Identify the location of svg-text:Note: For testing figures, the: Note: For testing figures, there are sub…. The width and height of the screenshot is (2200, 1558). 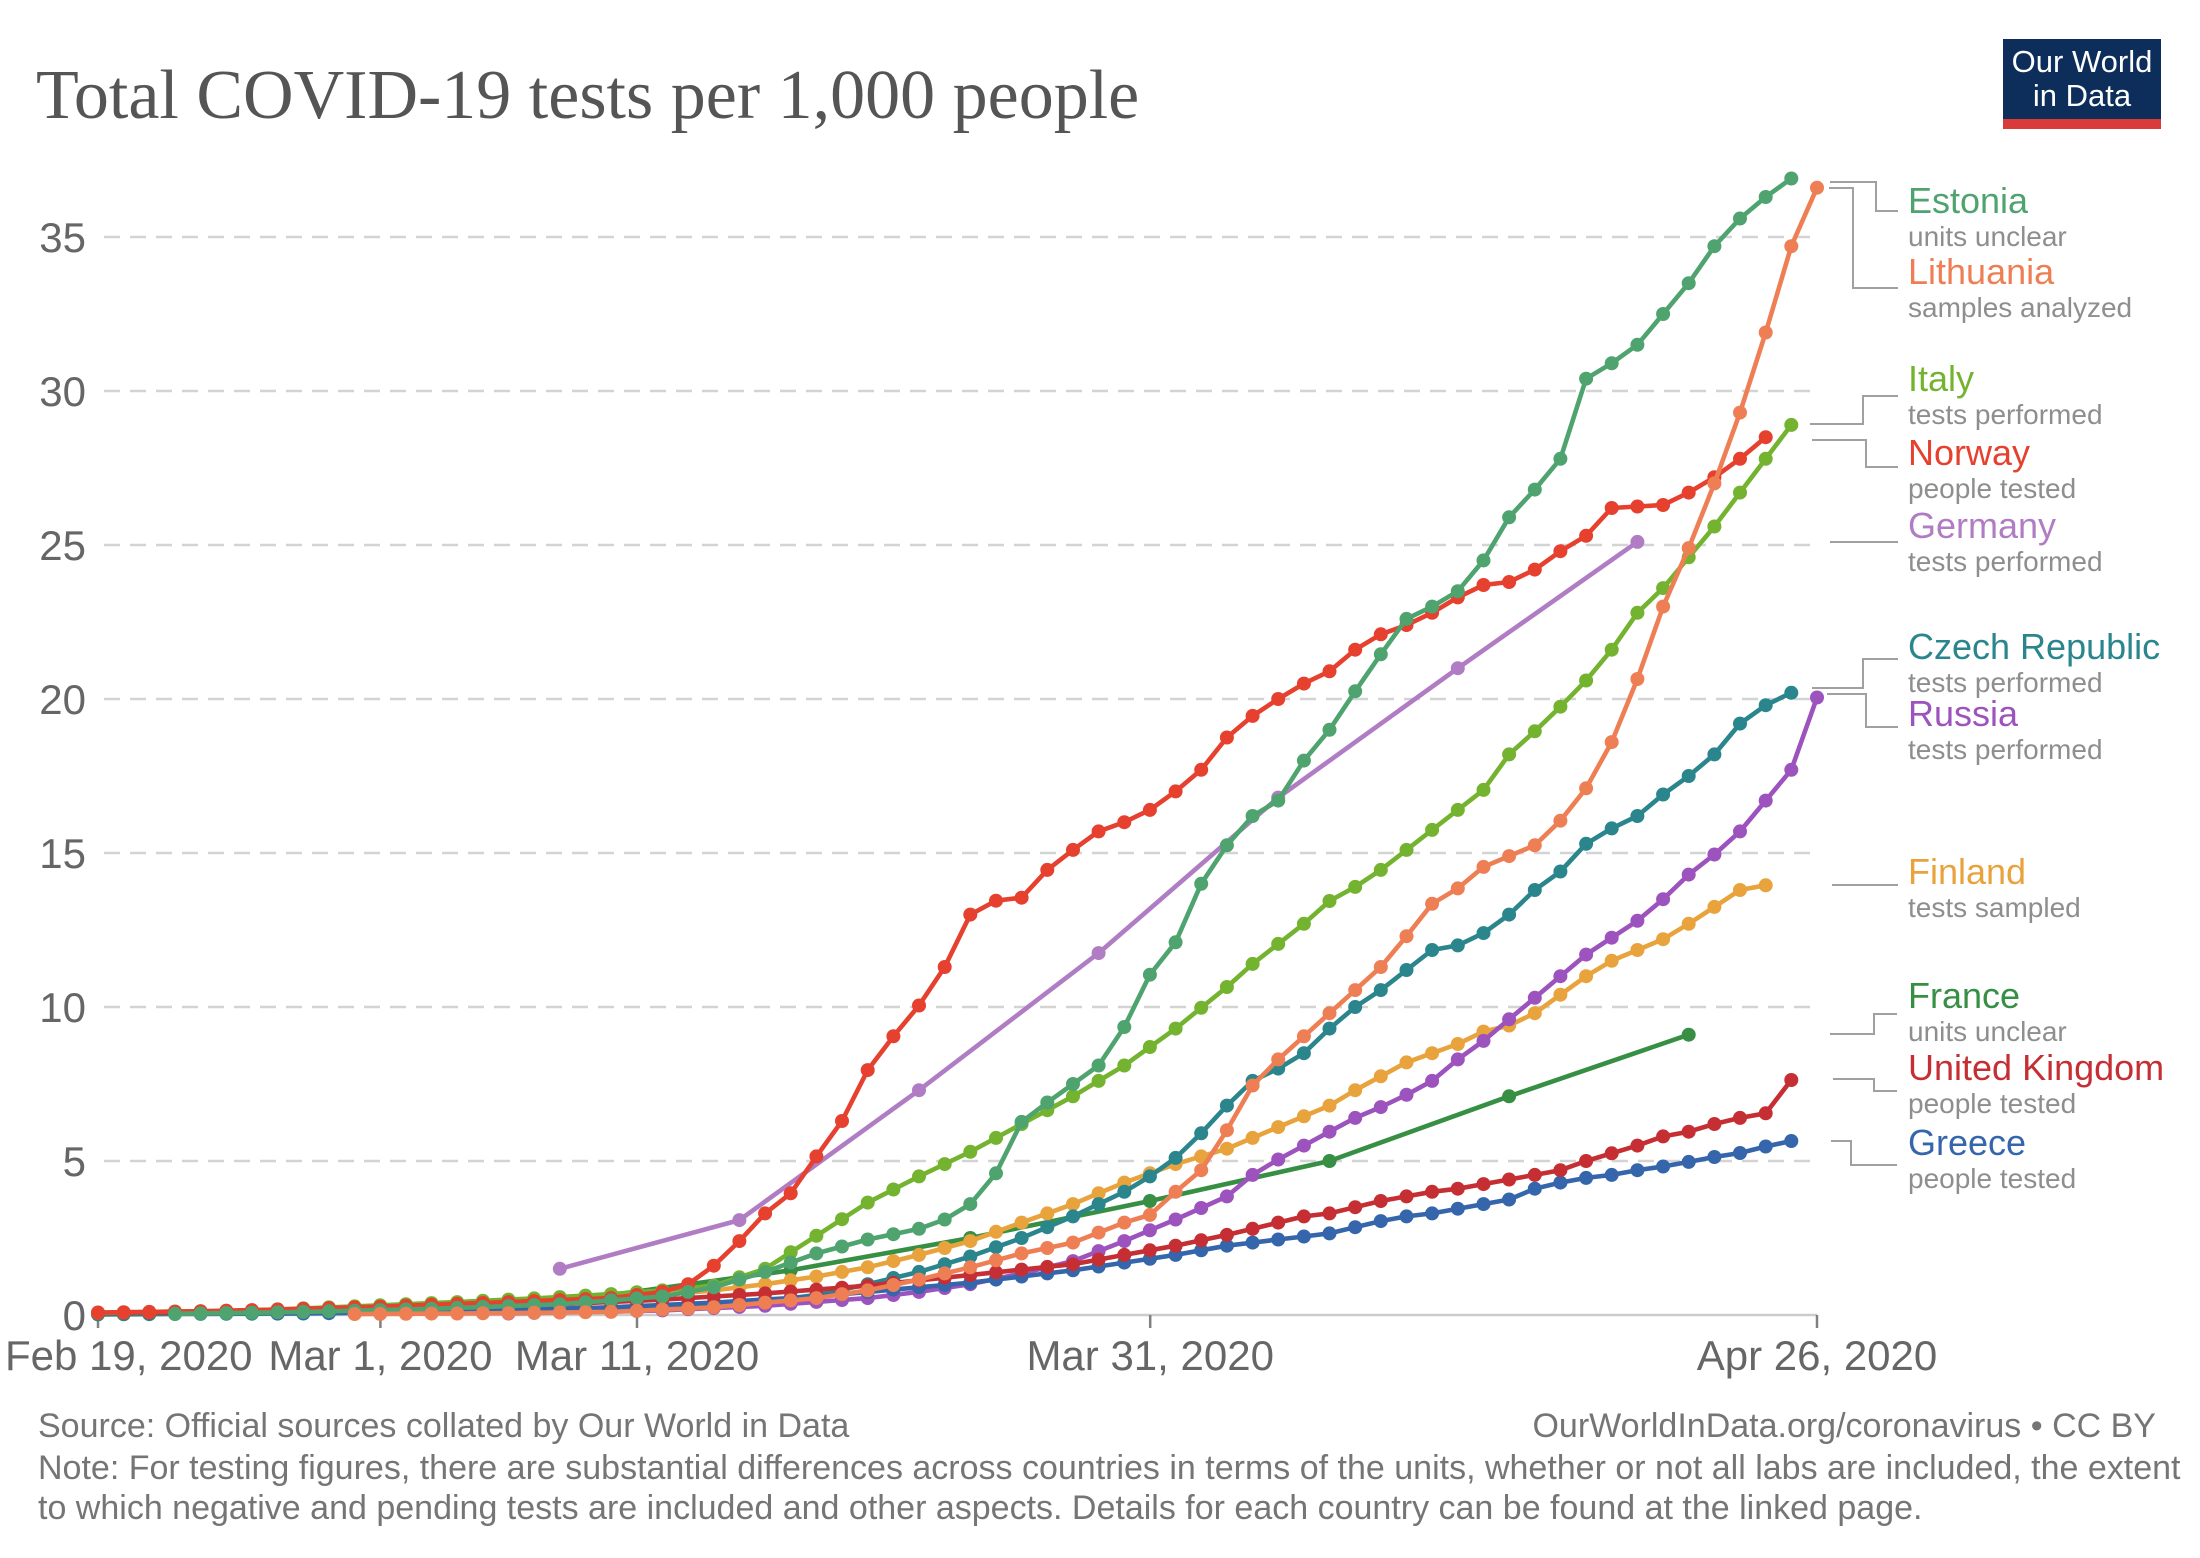
(1109, 1468).